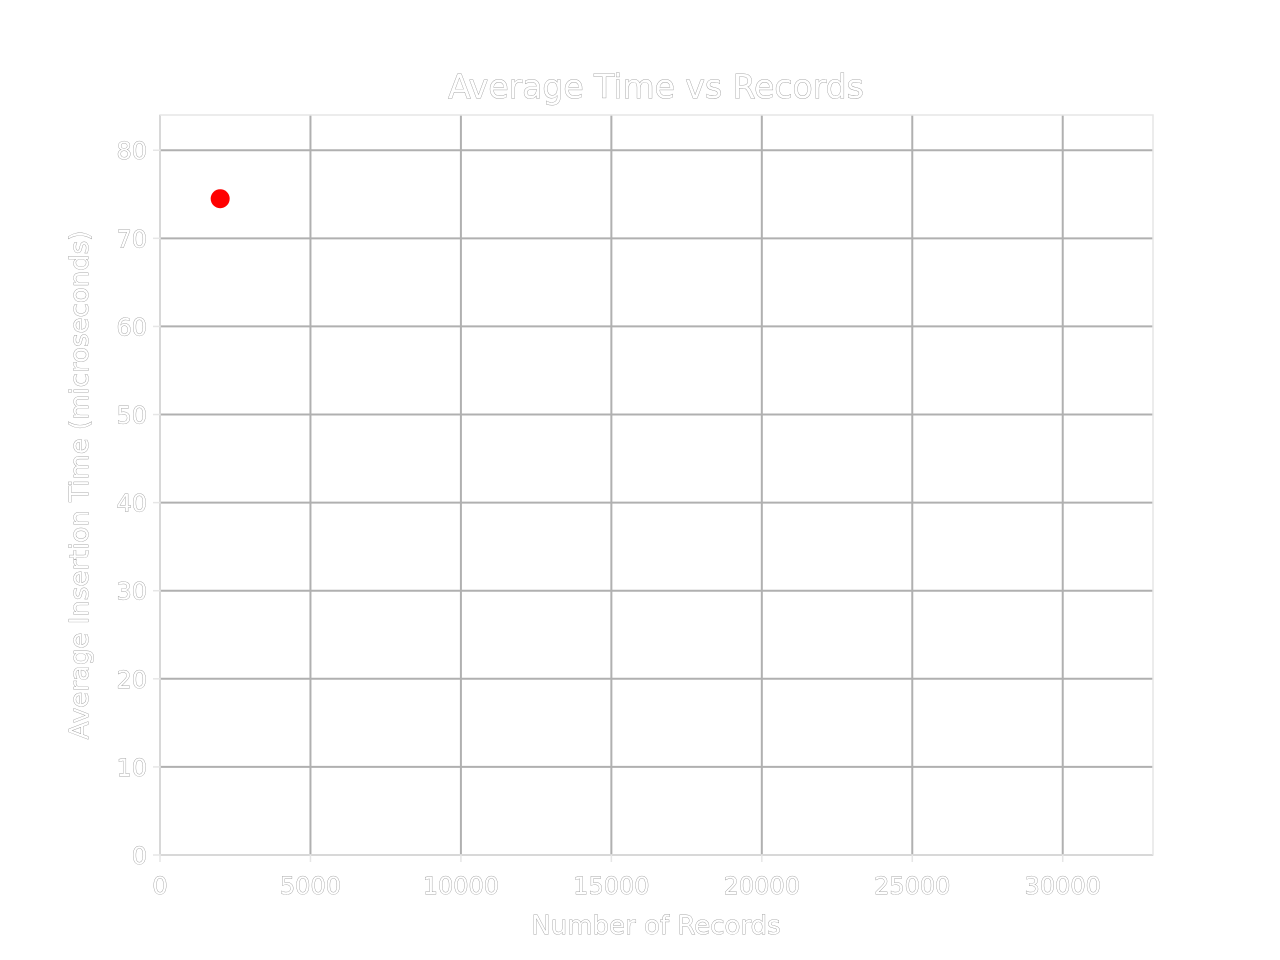  Describe the element at coordinates (912, 886) in the screenshot. I see `x-tick-label: 25000` at that location.